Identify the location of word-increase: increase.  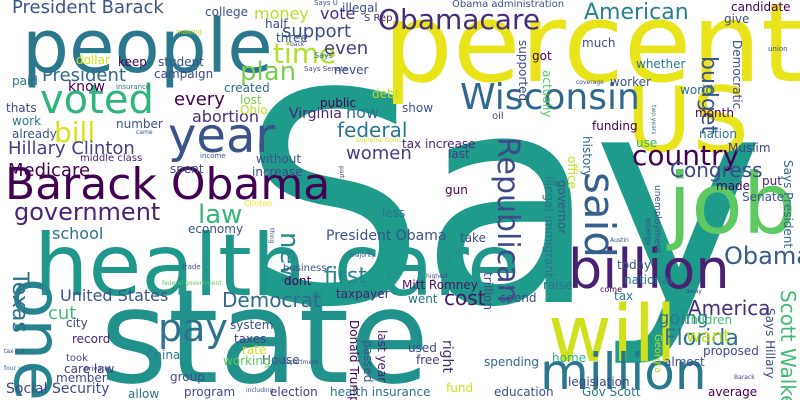
(277, 172).